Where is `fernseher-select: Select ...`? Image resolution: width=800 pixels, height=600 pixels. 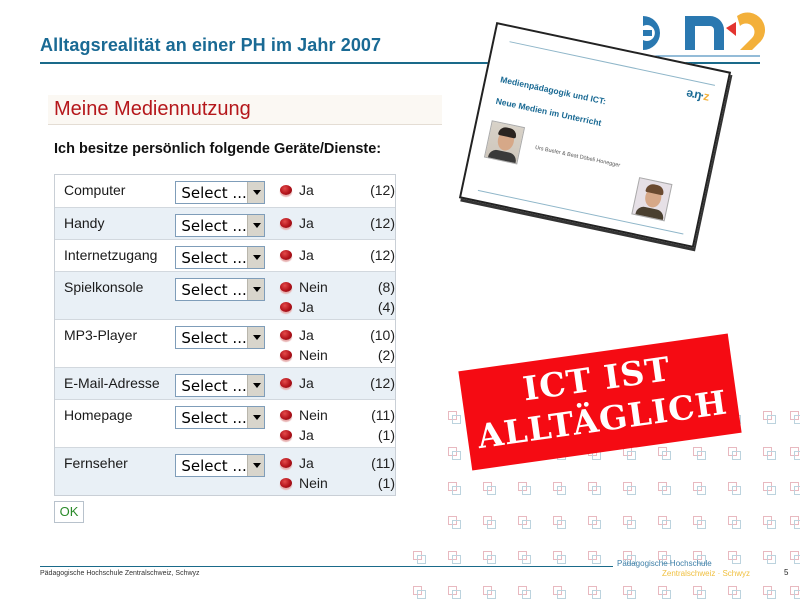 fernseher-select: Select ... is located at coordinates (220, 465).